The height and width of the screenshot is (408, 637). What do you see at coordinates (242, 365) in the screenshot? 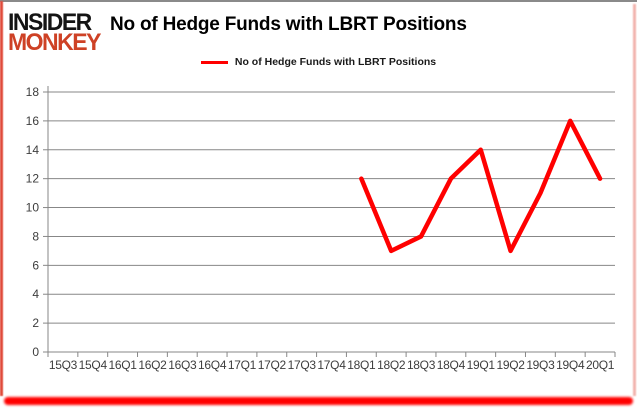
I see `x-tick-label: 17Q1` at bounding box center [242, 365].